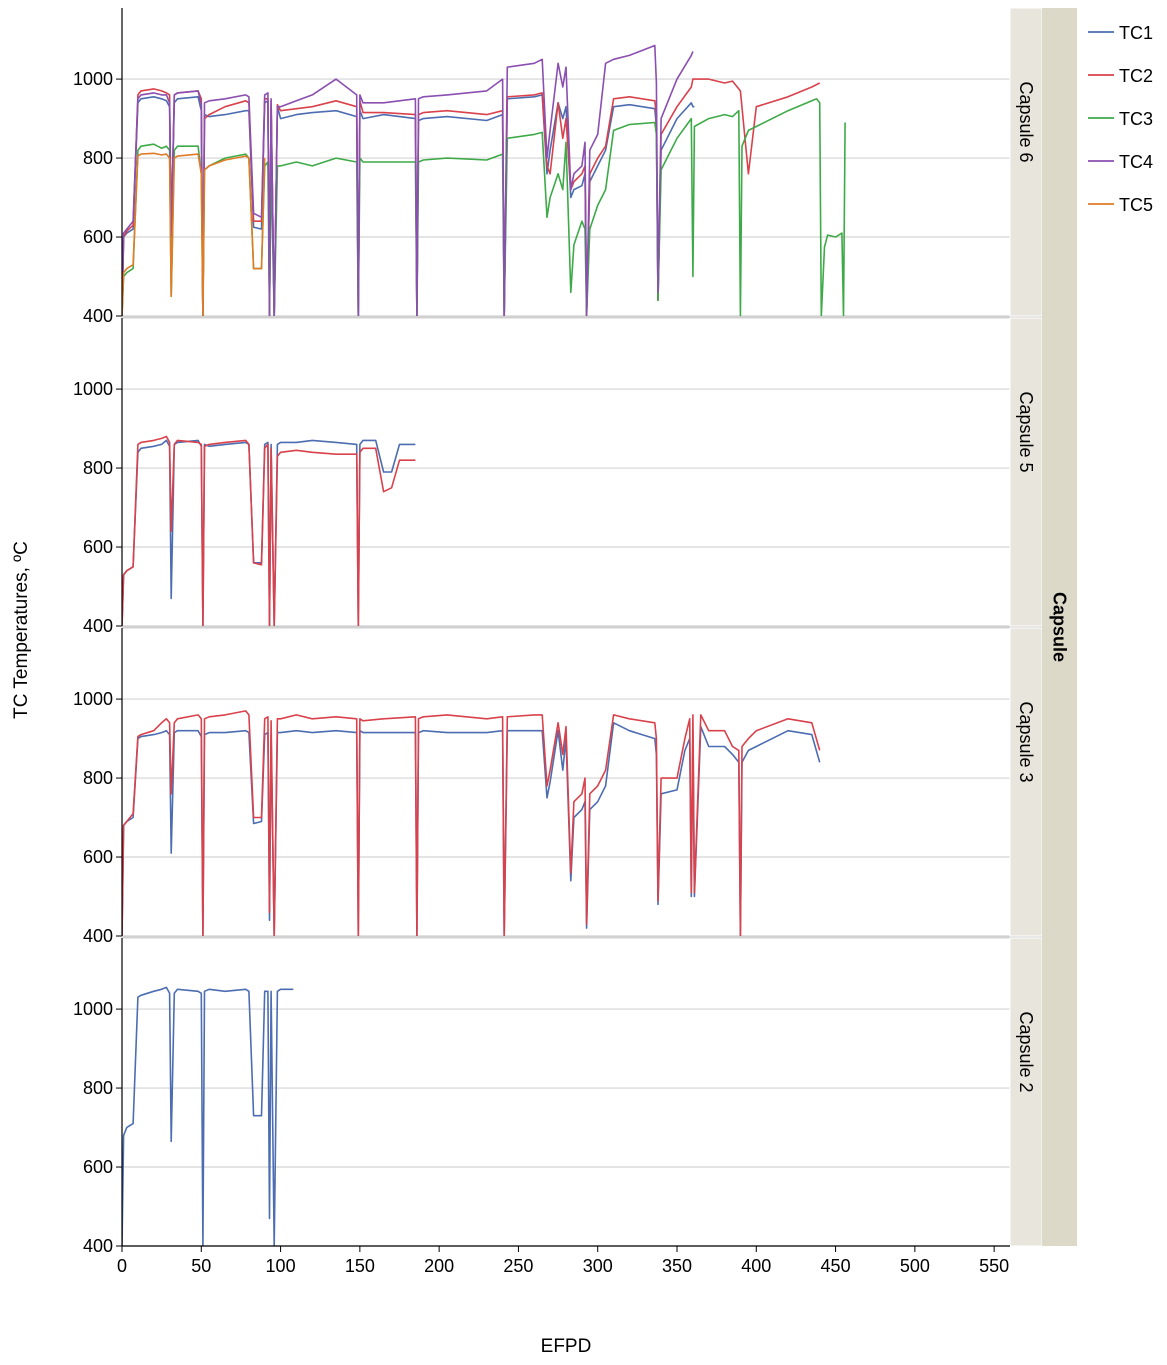  I want to click on x-tick-label: 150, so click(360, 1266).